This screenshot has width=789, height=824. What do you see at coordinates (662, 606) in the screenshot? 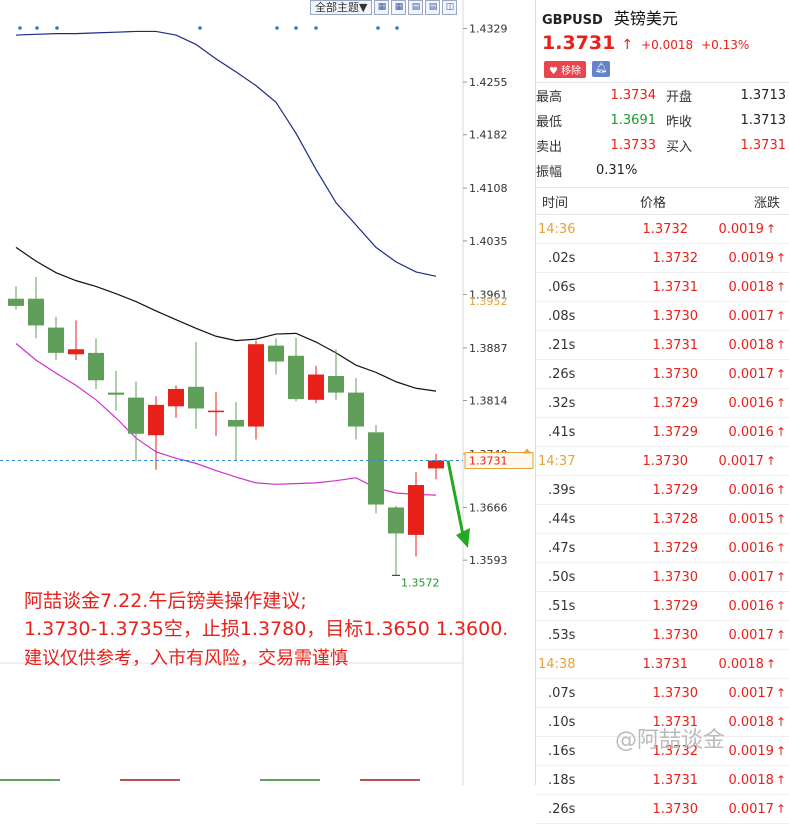
I see `tick-row: .51s 1.3729 0.0016 ↑` at bounding box center [662, 606].